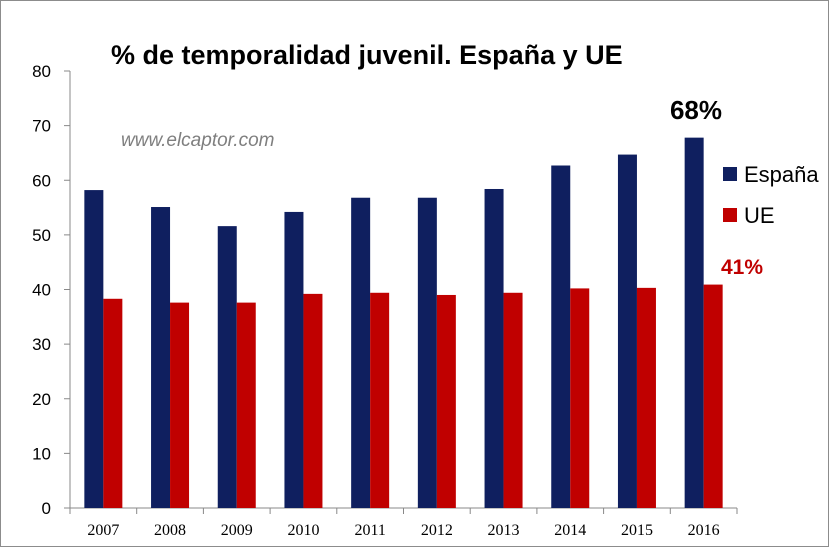  What do you see at coordinates (561, 336) in the screenshot?
I see `bar-espana-2014` at bounding box center [561, 336].